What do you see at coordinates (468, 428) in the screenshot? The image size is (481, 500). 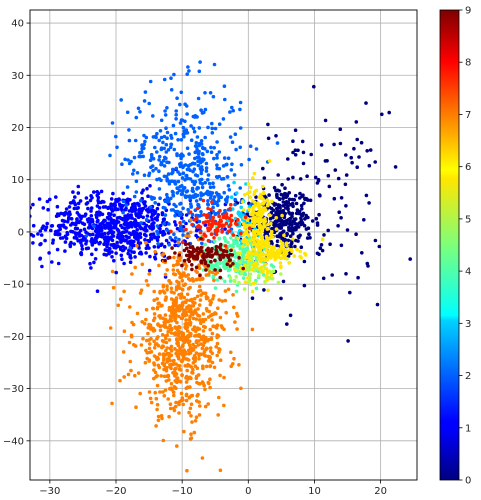 I see `colorbar-tick-label: 1` at bounding box center [468, 428].